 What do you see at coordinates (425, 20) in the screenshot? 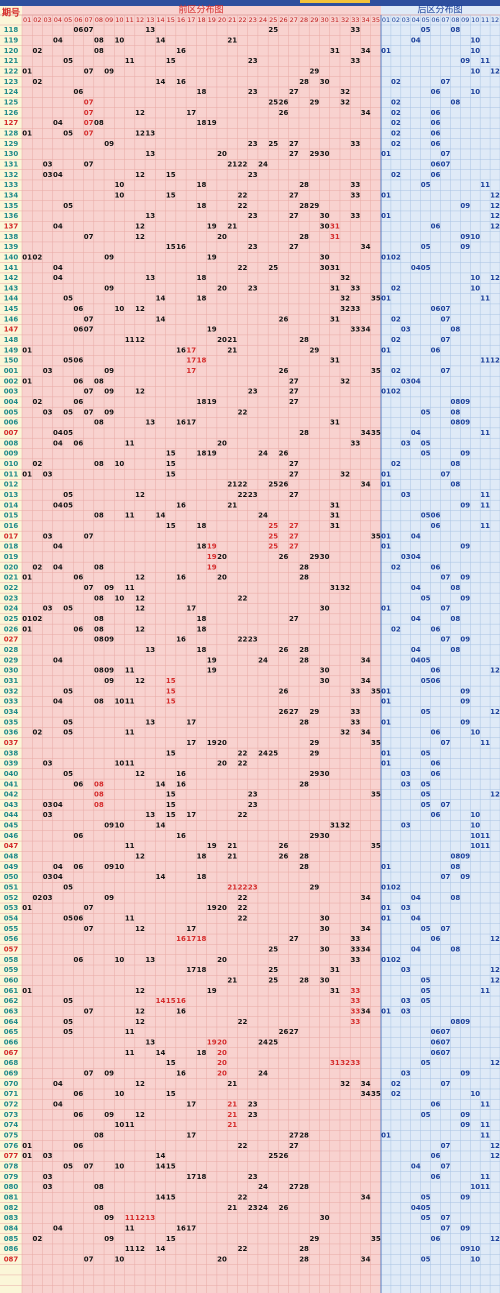
I see `back-column-label: 05` at bounding box center [425, 20].